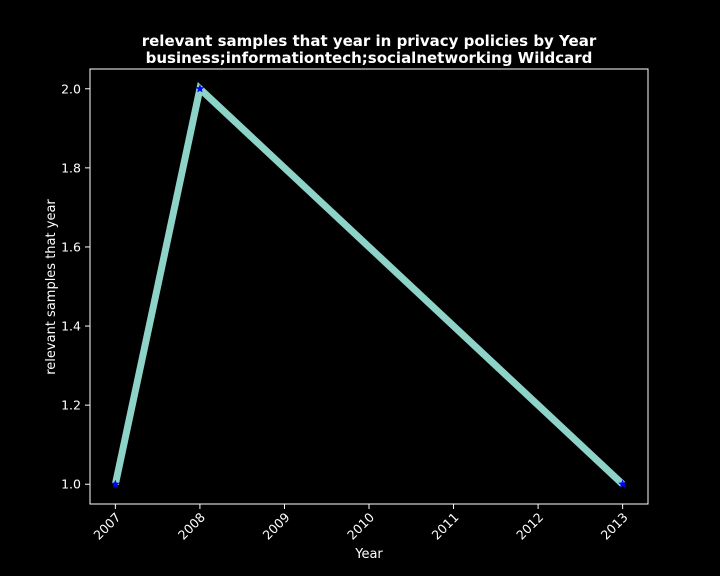  What do you see at coordinates (529, 526) in the screenshot?
I see `x-tick-label-2012: 2012` at bounding box center [529, 526].